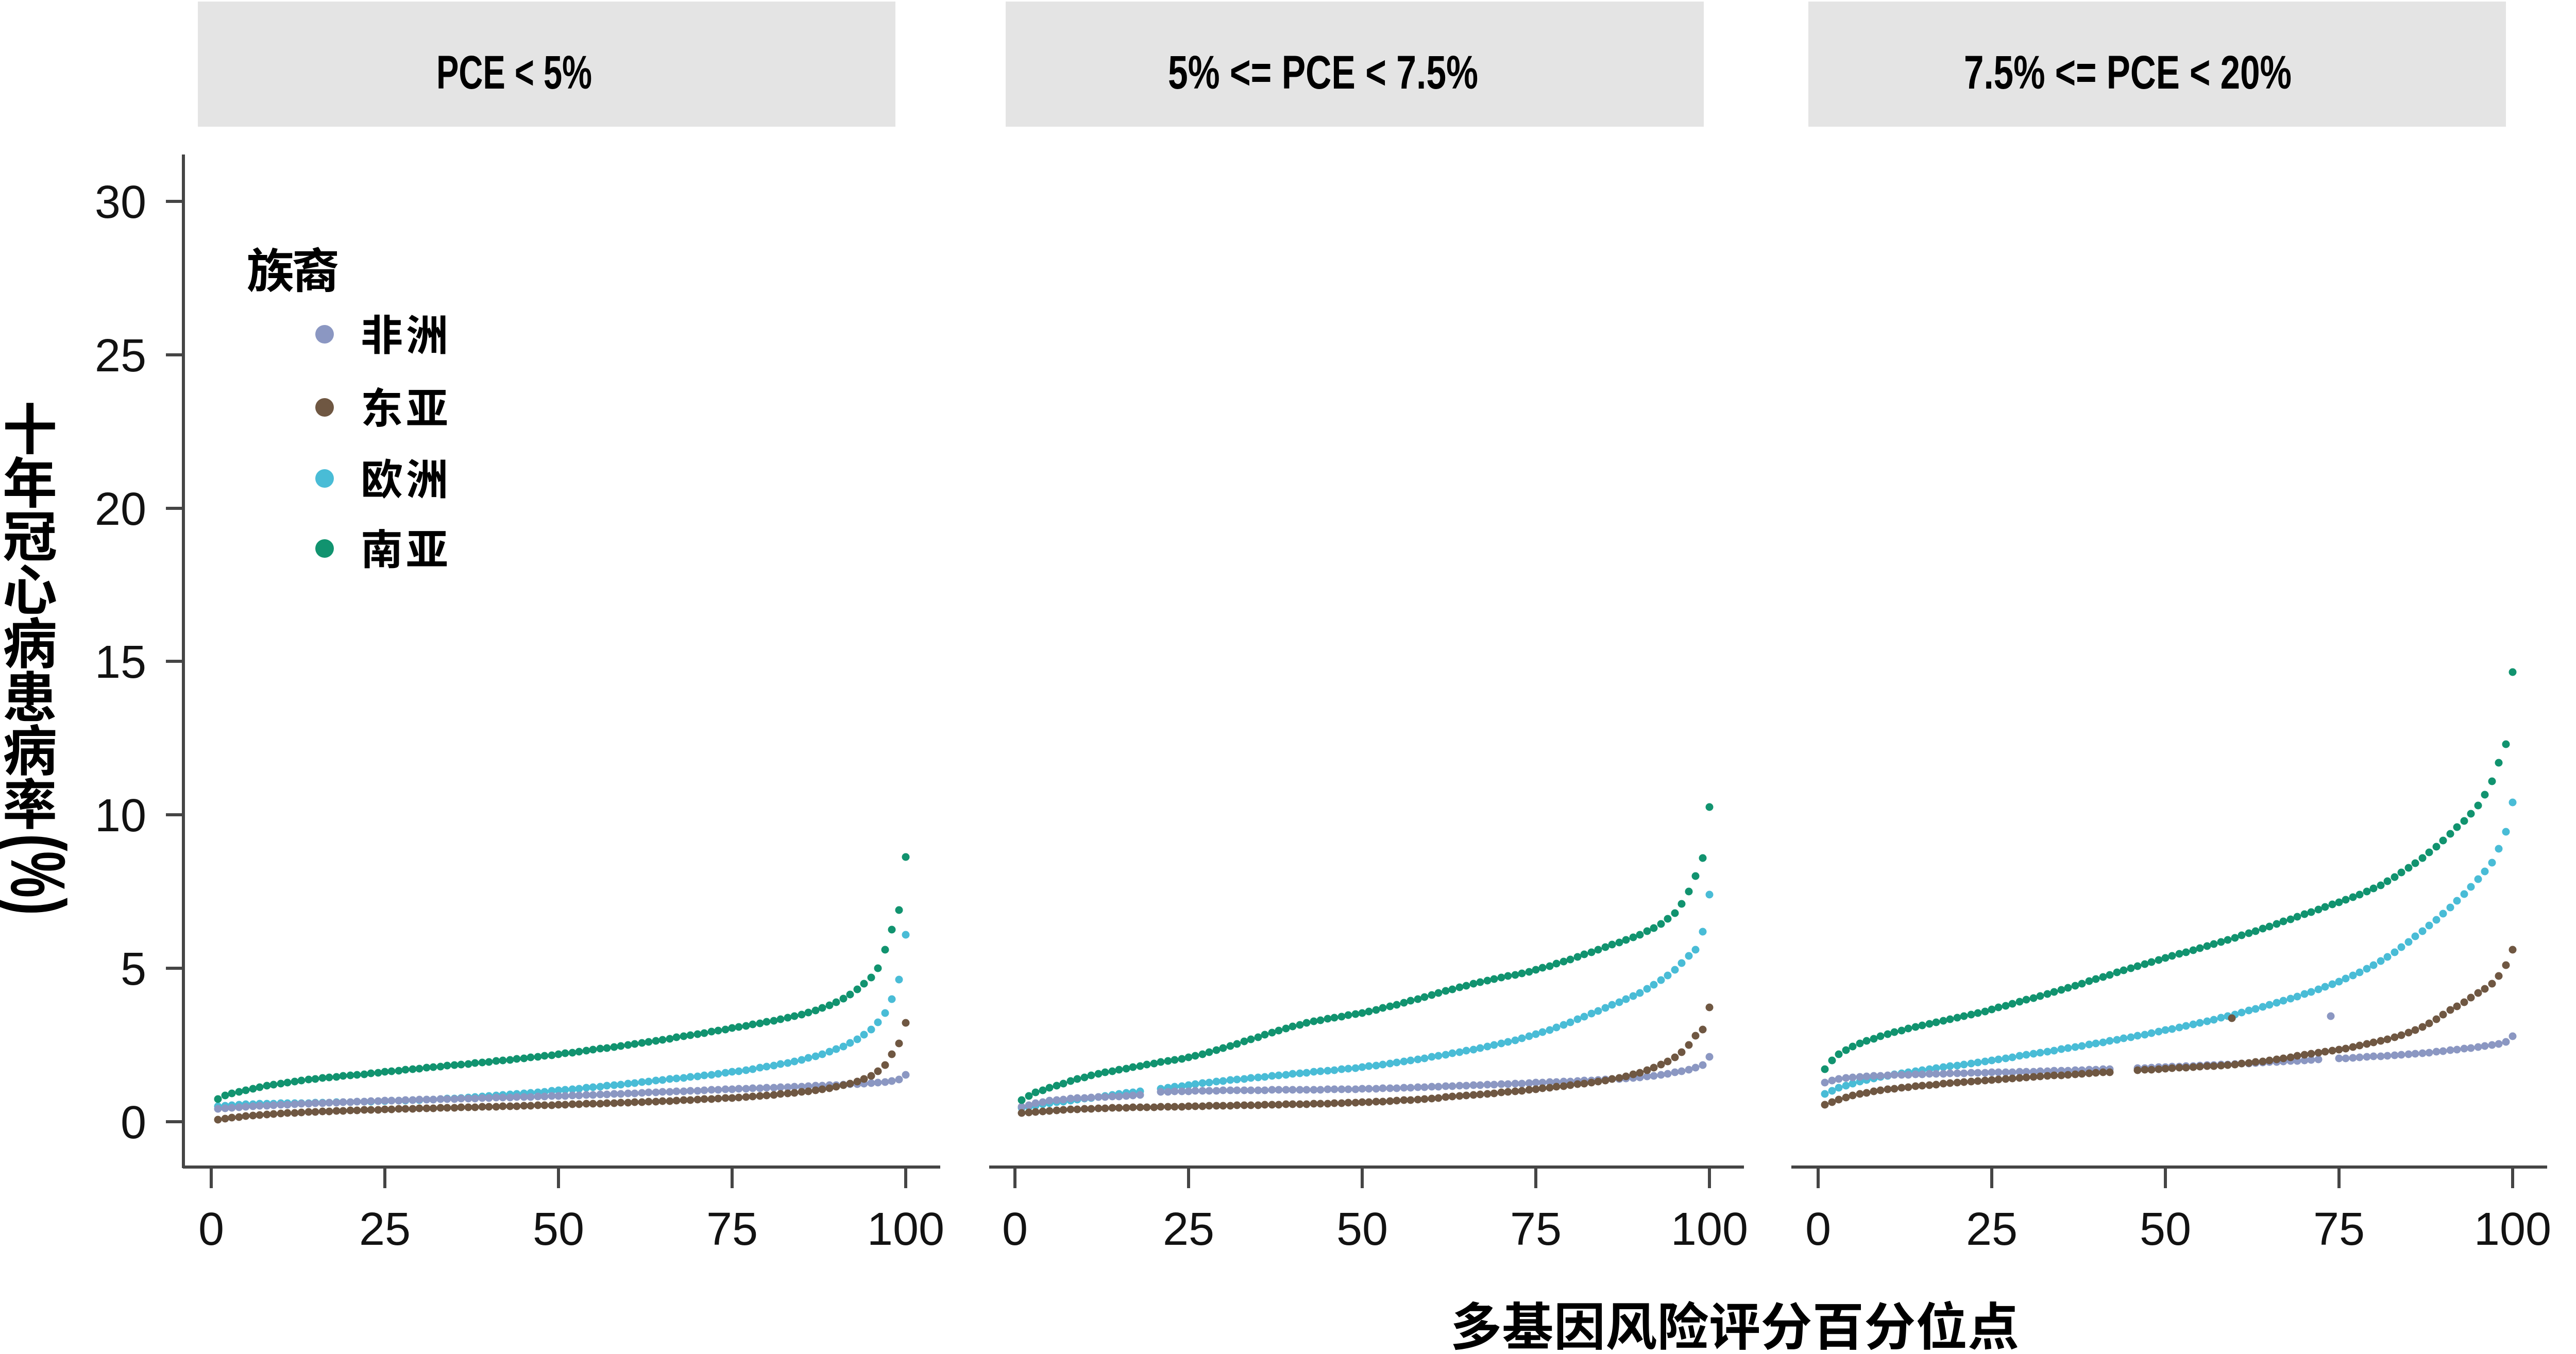 The width and height of the screenshot is (2576, 1354). Describe the element at coordinates (120, 662) in the screenshot. I see `svg-text: 15` at that location.